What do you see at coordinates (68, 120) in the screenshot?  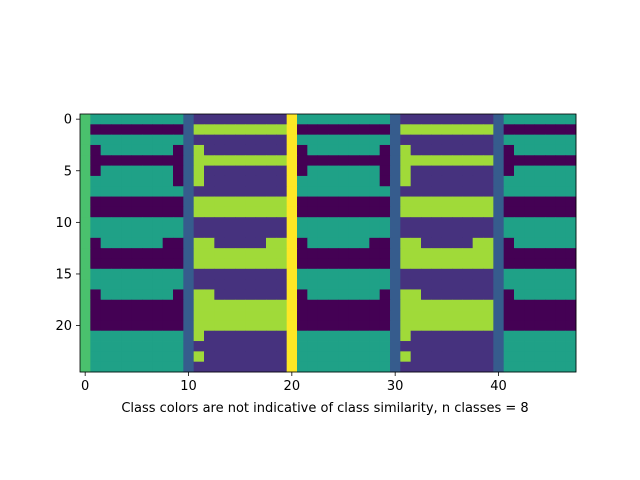 I see `y-tick-label: 0` at bounding box center [68, 120].